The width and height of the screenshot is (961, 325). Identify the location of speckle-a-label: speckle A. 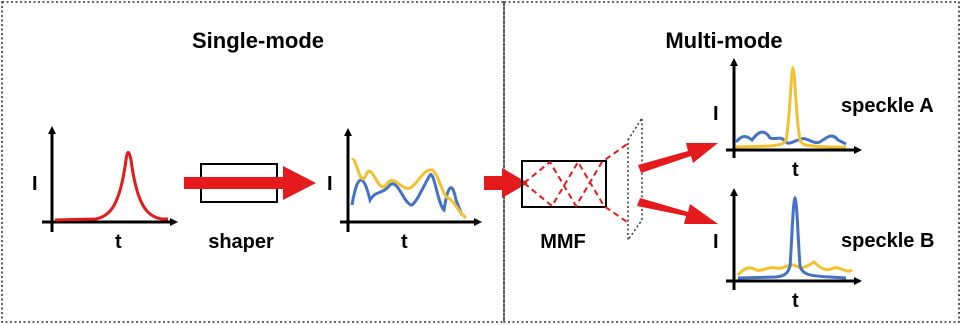
(887, 106).